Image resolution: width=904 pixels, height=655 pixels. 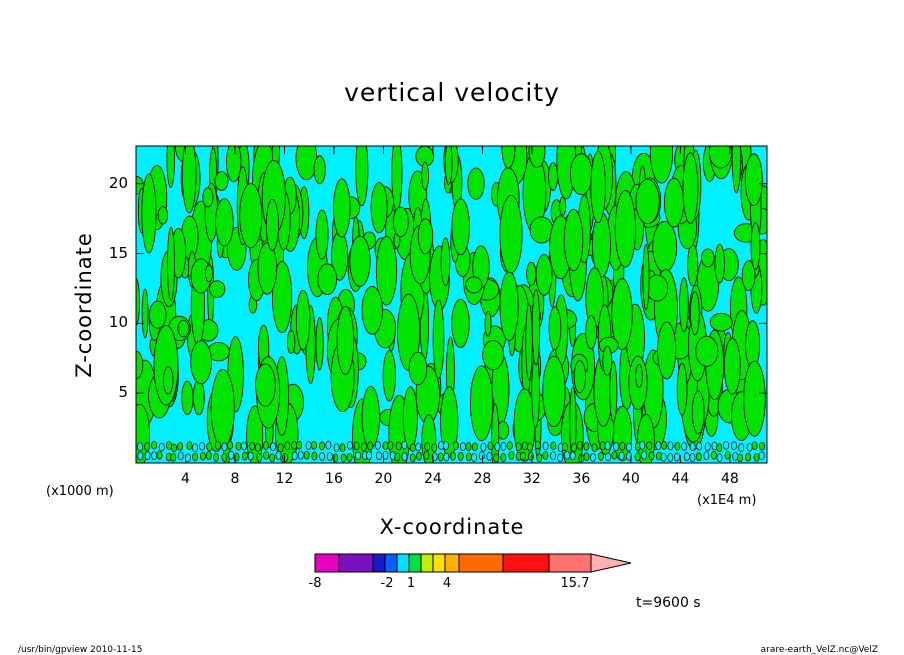 What do you see at coordinates (668, 603) in the screenshot?
I see `time-label: t=9600 s` at bounding box center [668, 603].